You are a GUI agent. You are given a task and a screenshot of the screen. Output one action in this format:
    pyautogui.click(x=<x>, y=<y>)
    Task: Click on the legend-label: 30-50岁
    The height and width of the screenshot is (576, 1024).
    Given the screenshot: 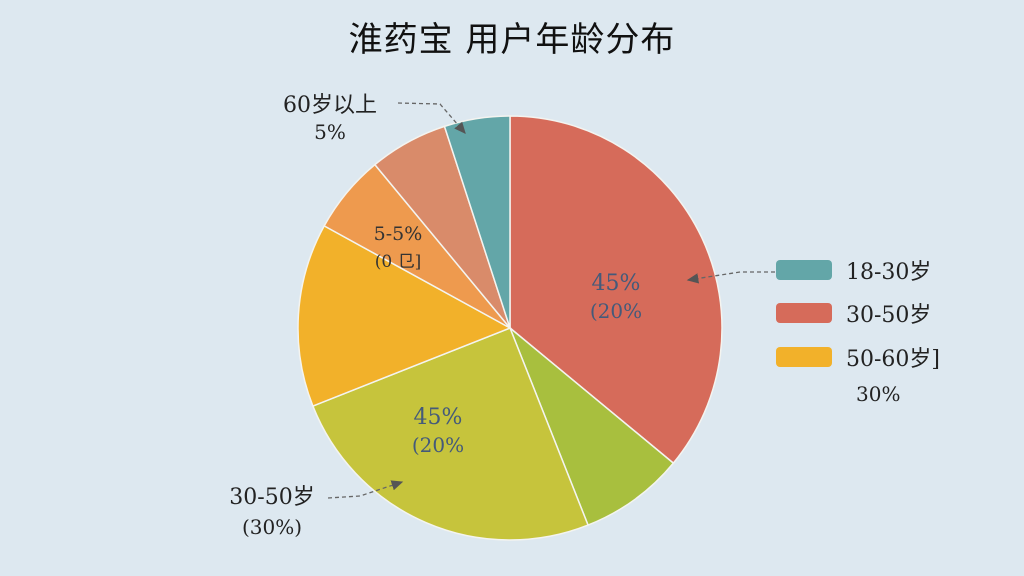 What is the action you would take?
    pyautogui.click(x=889, y=315)
    